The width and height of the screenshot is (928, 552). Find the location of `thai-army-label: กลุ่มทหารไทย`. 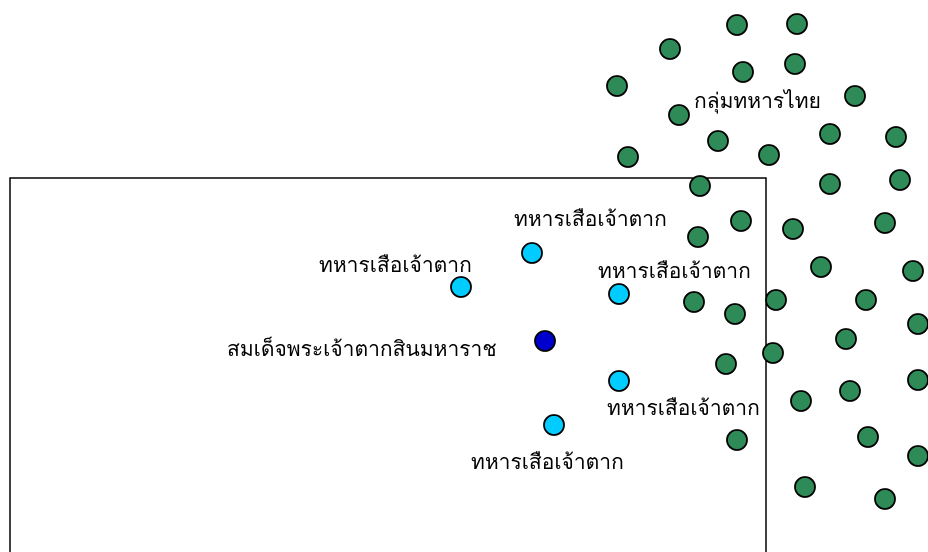

thai-army-label: กลุ่มทหารไทย is located at coordinates (757, 101).